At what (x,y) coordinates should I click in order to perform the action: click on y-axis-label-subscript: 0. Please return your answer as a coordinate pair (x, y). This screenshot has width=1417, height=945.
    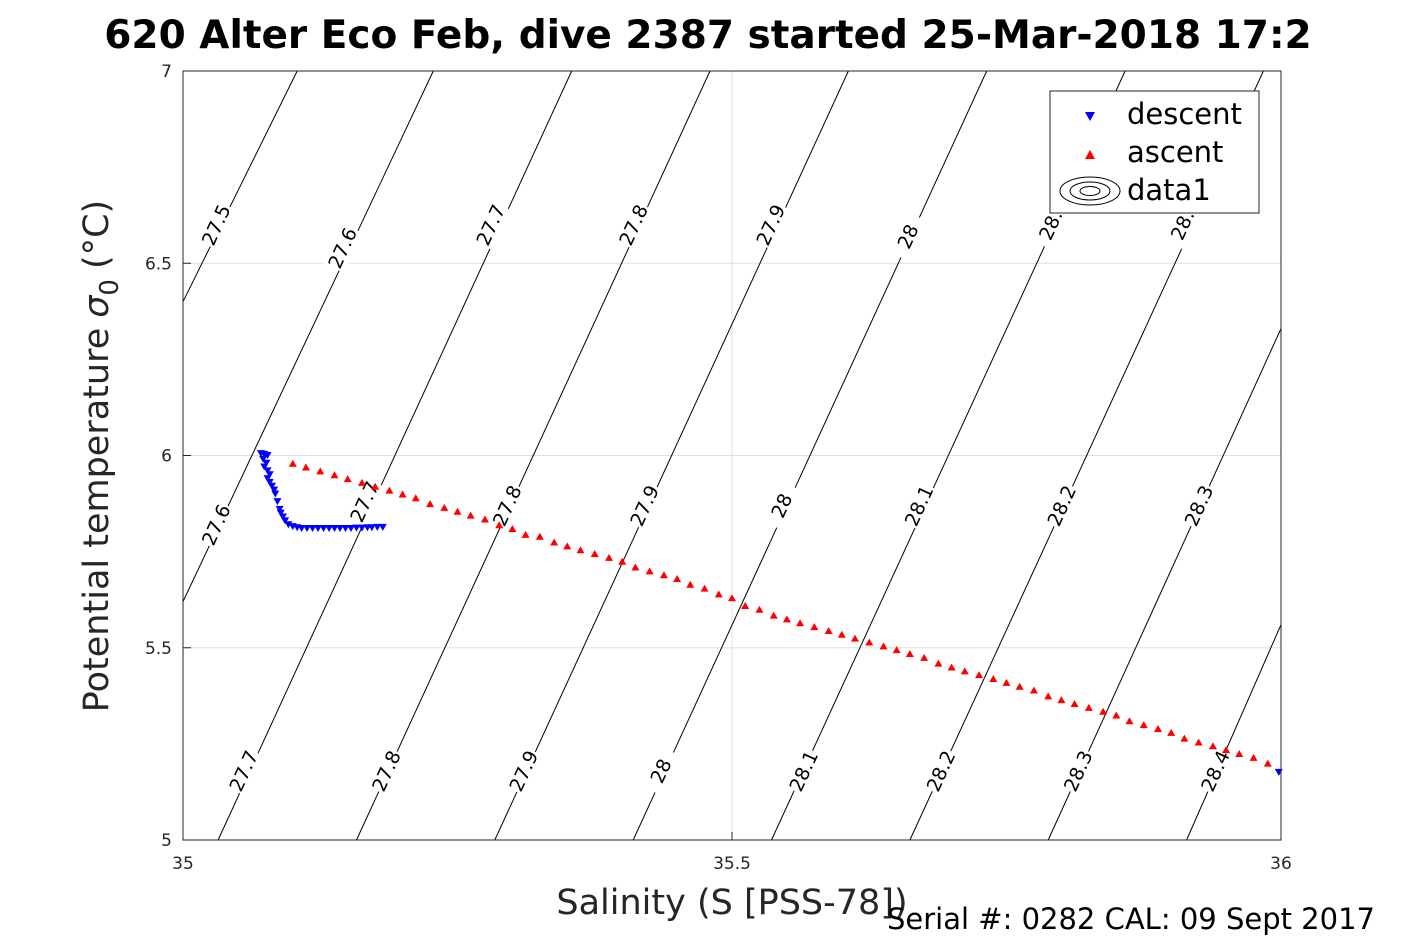
    Looking at the image, I should click on (110, 287).